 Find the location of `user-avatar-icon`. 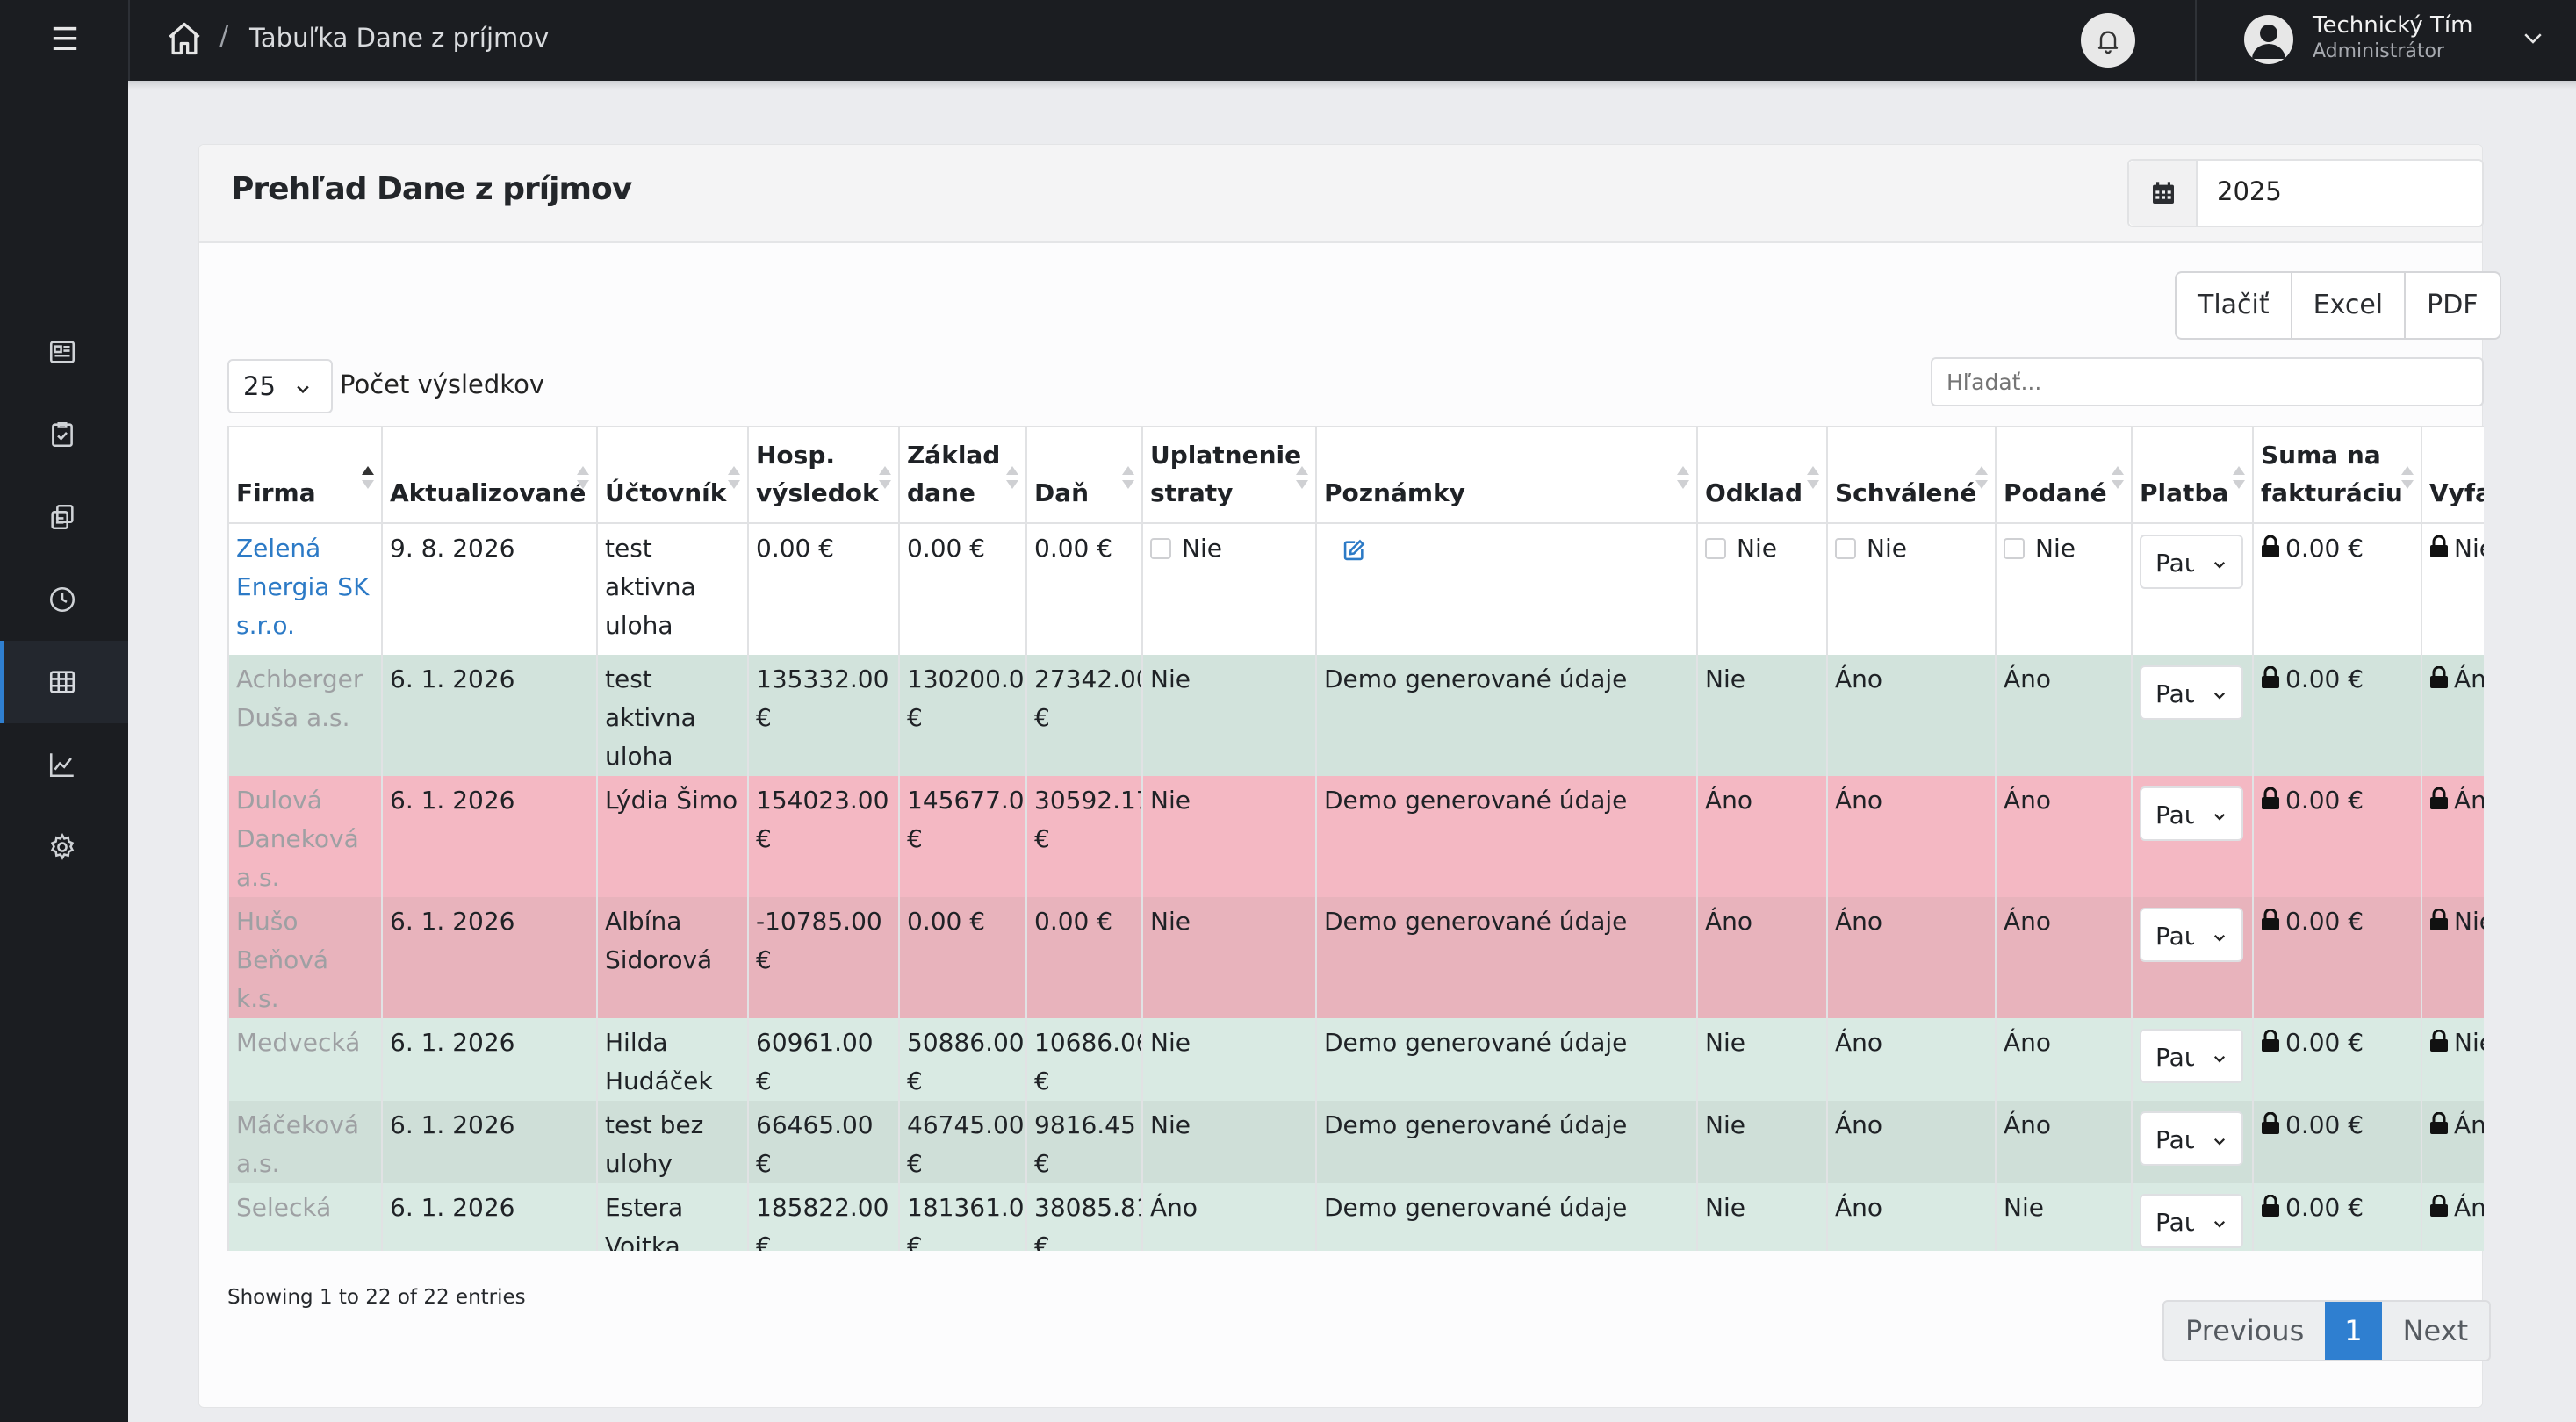

user-avatar-icon is located at coordinates (2268, 39).